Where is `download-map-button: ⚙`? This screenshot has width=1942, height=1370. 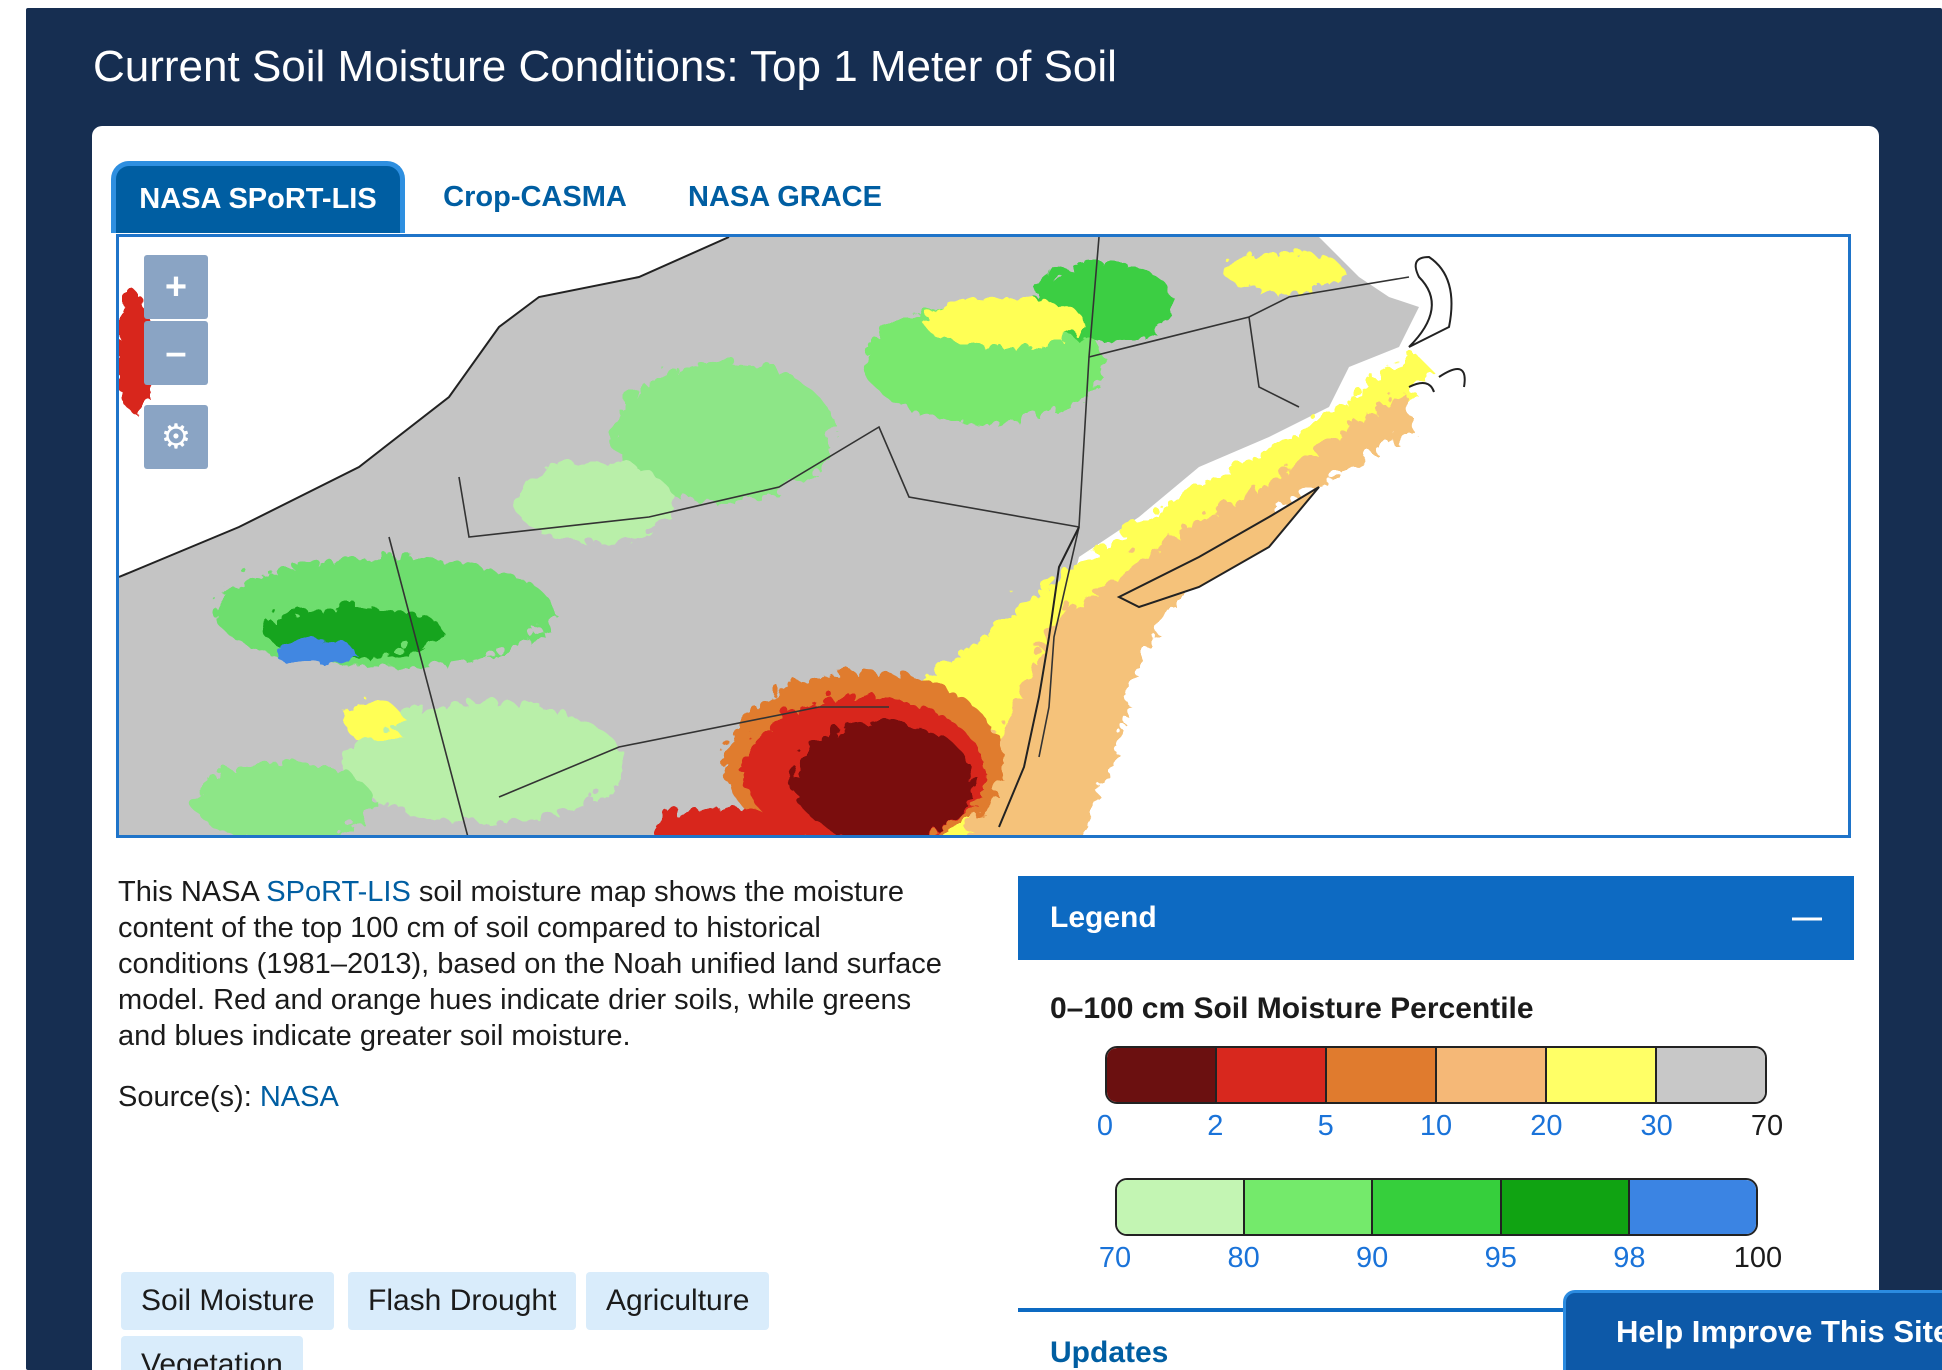
download-map-button: ⚙ is located at coordinates (176, 437).